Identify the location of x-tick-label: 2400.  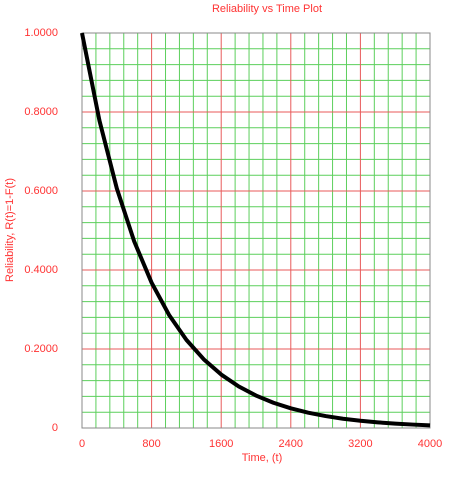
(291, 444).